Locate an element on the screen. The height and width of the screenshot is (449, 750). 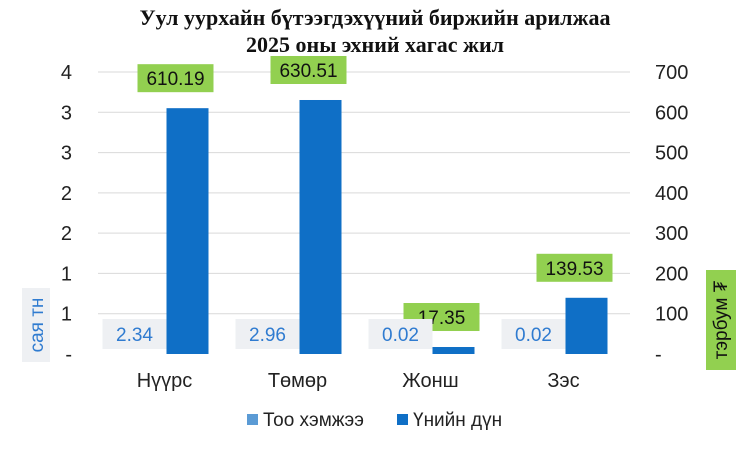
category-label: Зэс is located at coordinates (563, 381).